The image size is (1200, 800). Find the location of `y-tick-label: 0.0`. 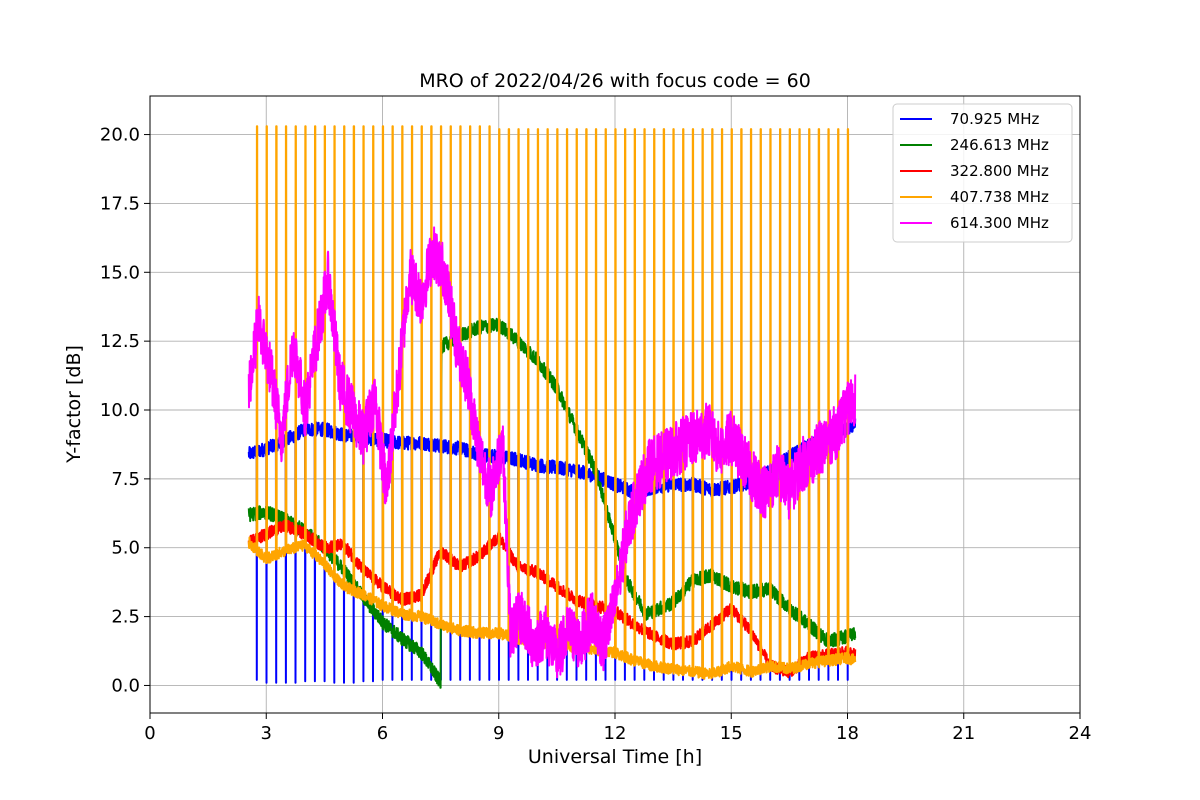

y-tick-label: 0.0 is located at coordinates (125, 685).